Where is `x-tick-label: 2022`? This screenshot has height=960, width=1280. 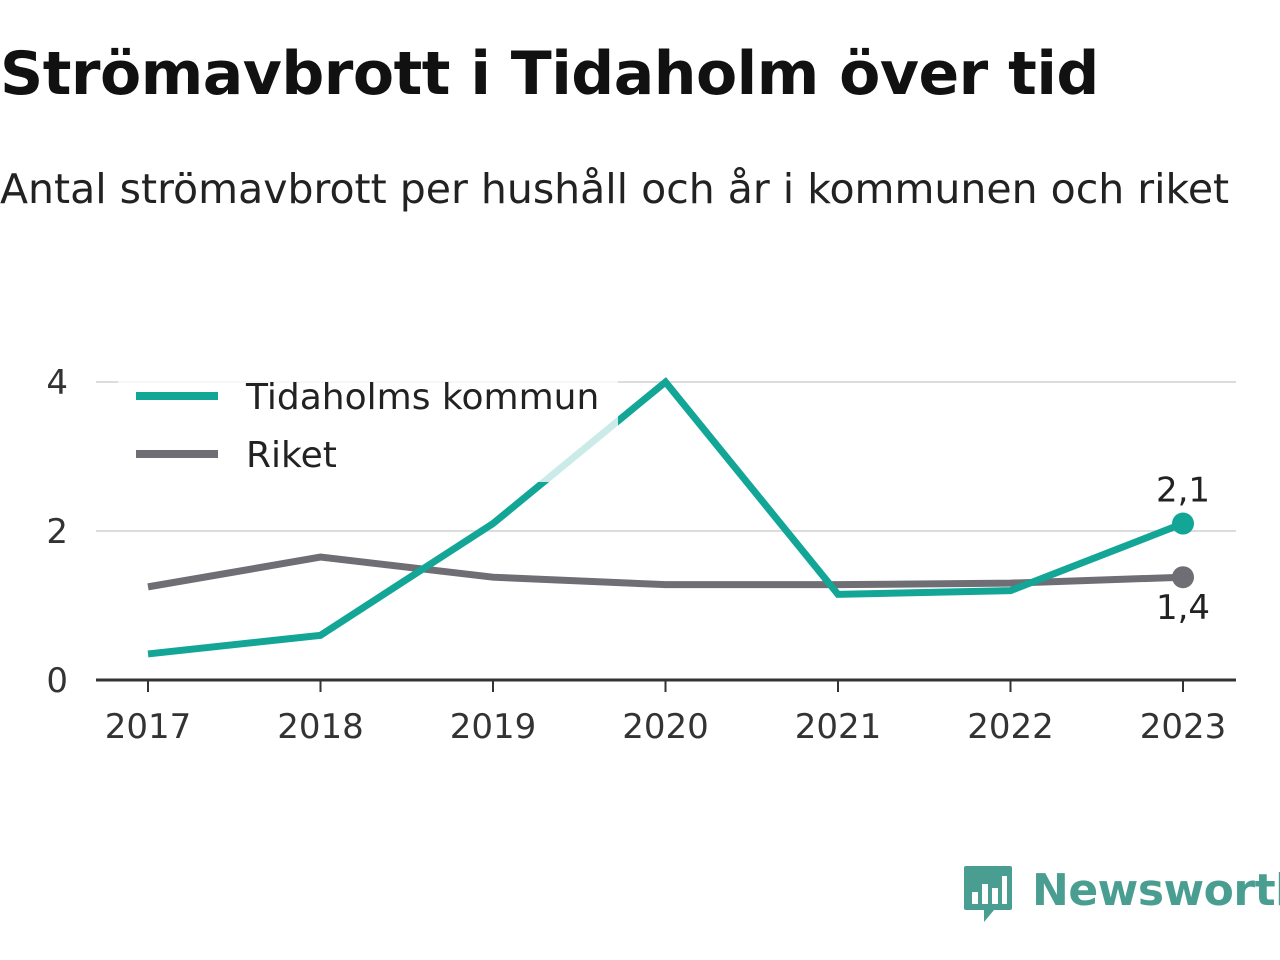 x-tick-label: 2022 is located at coordinates (1010, 727).